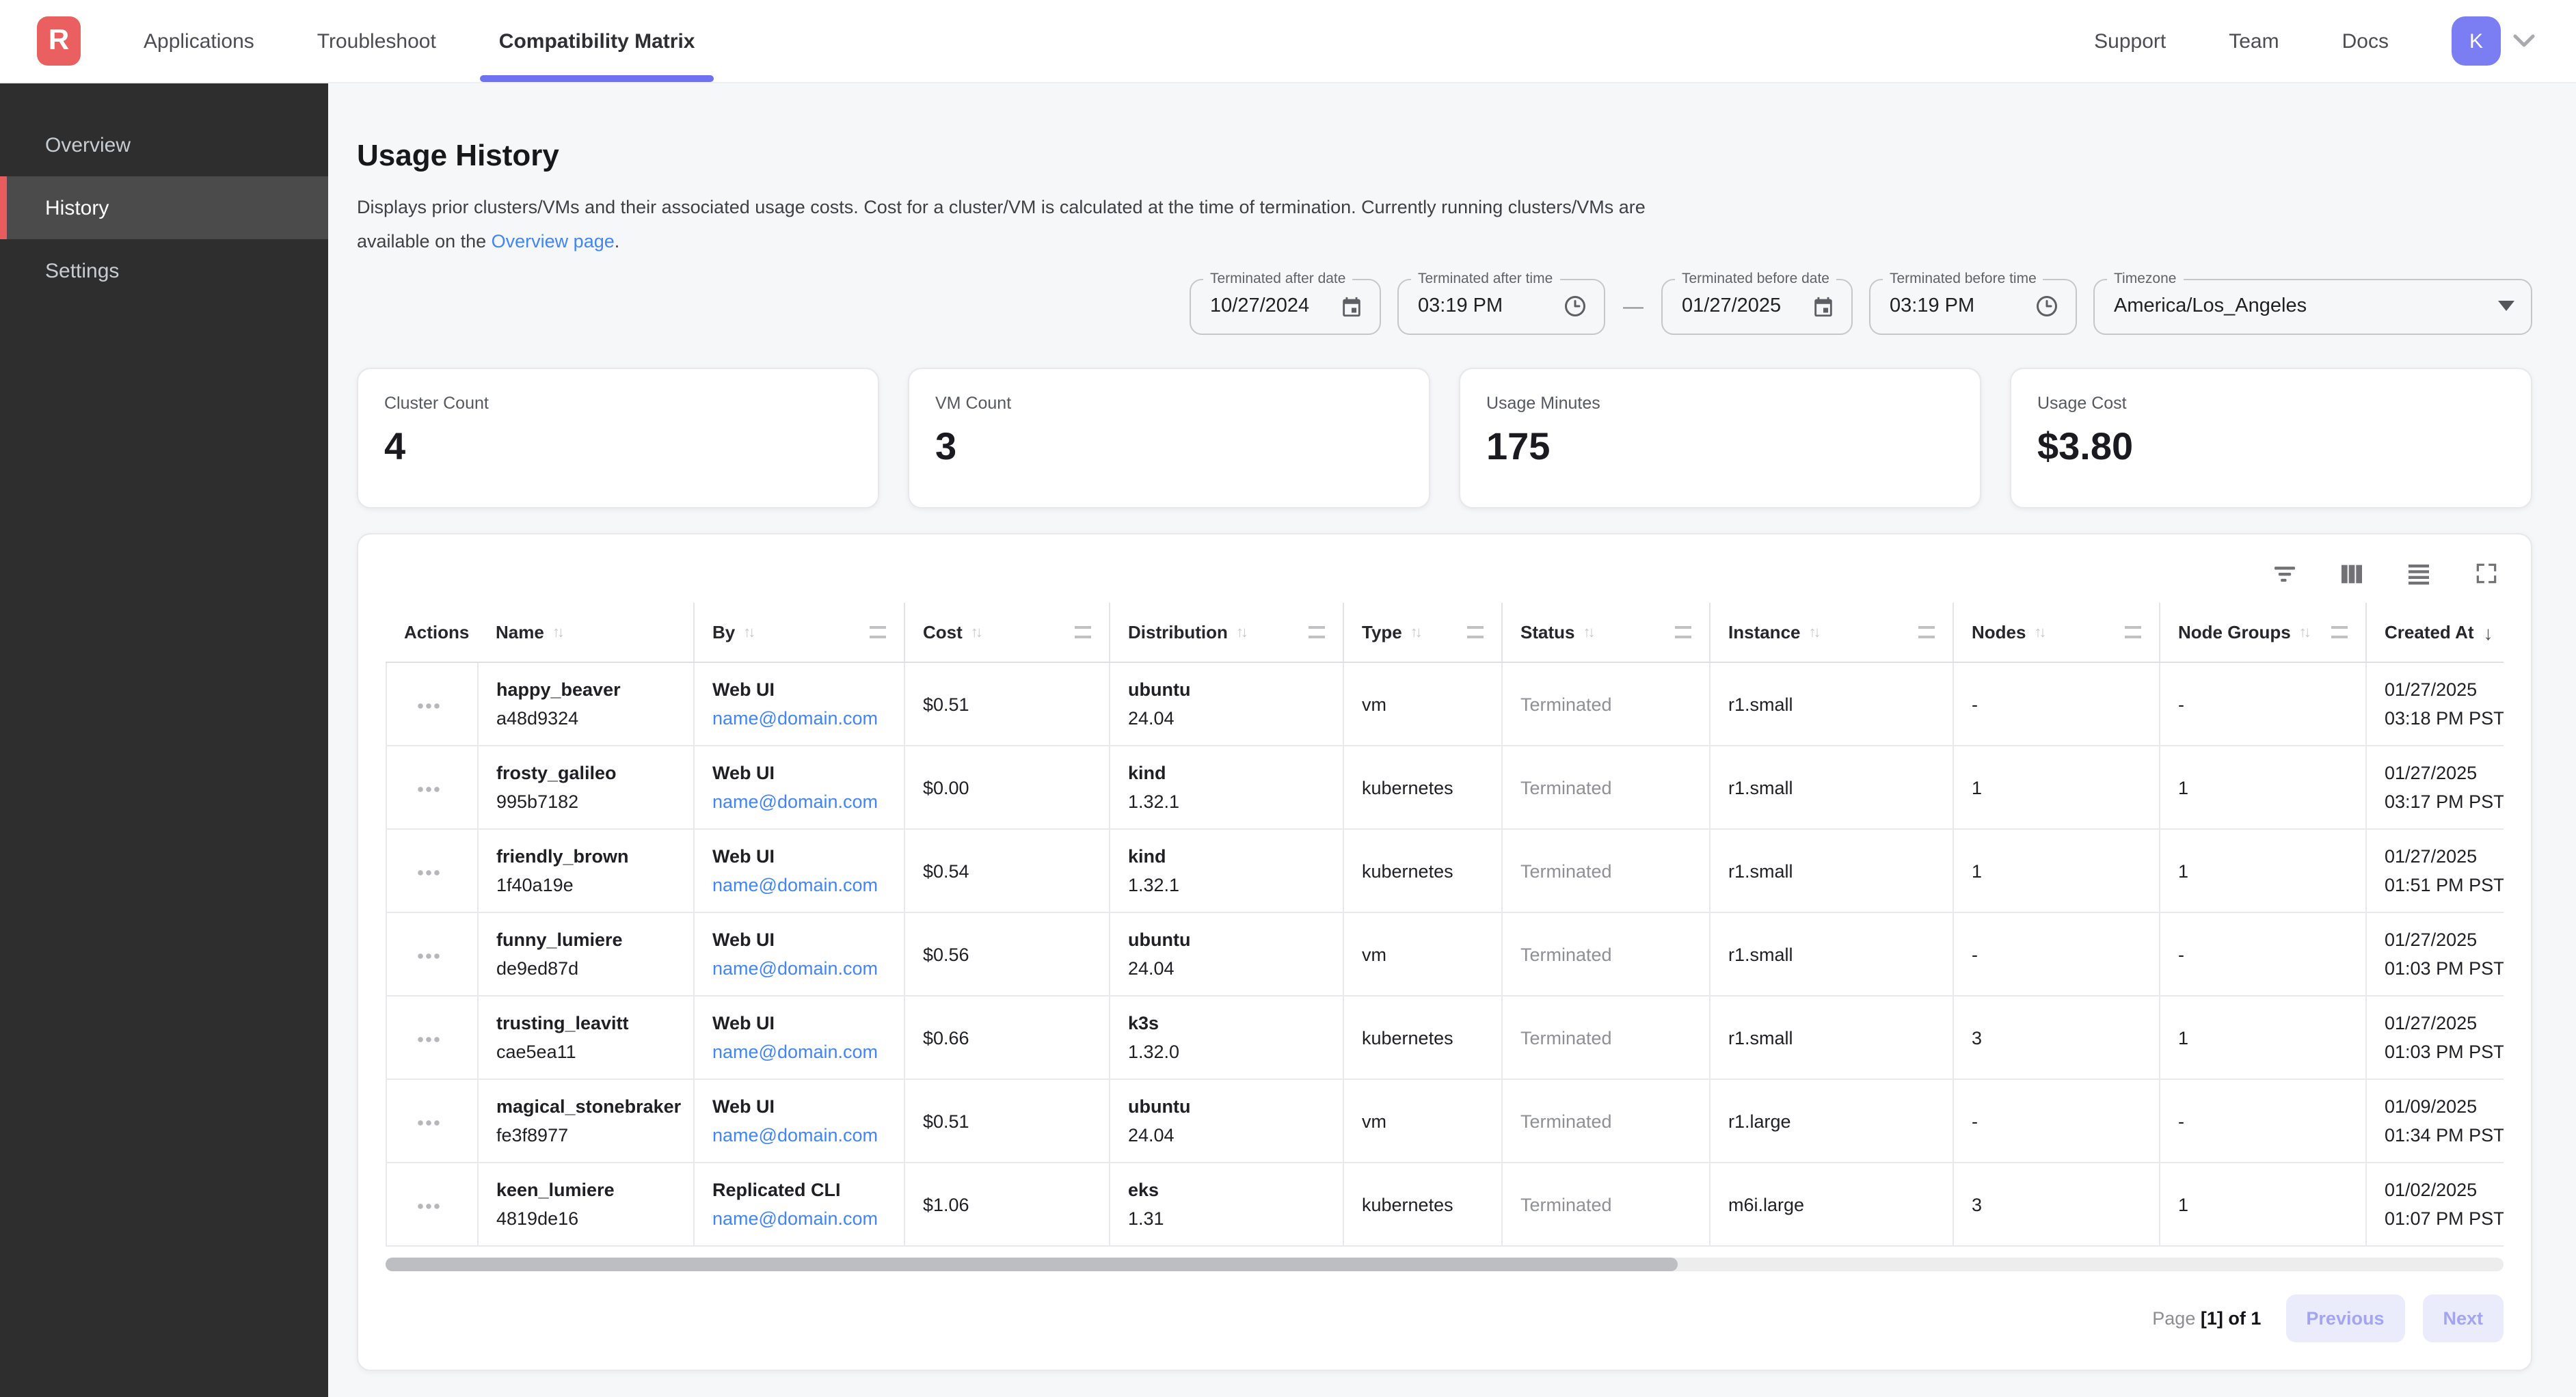 This screenshot has height=1397, width=2576. I want to click on nav-tab: Troubleshoot, so click(376, 41).